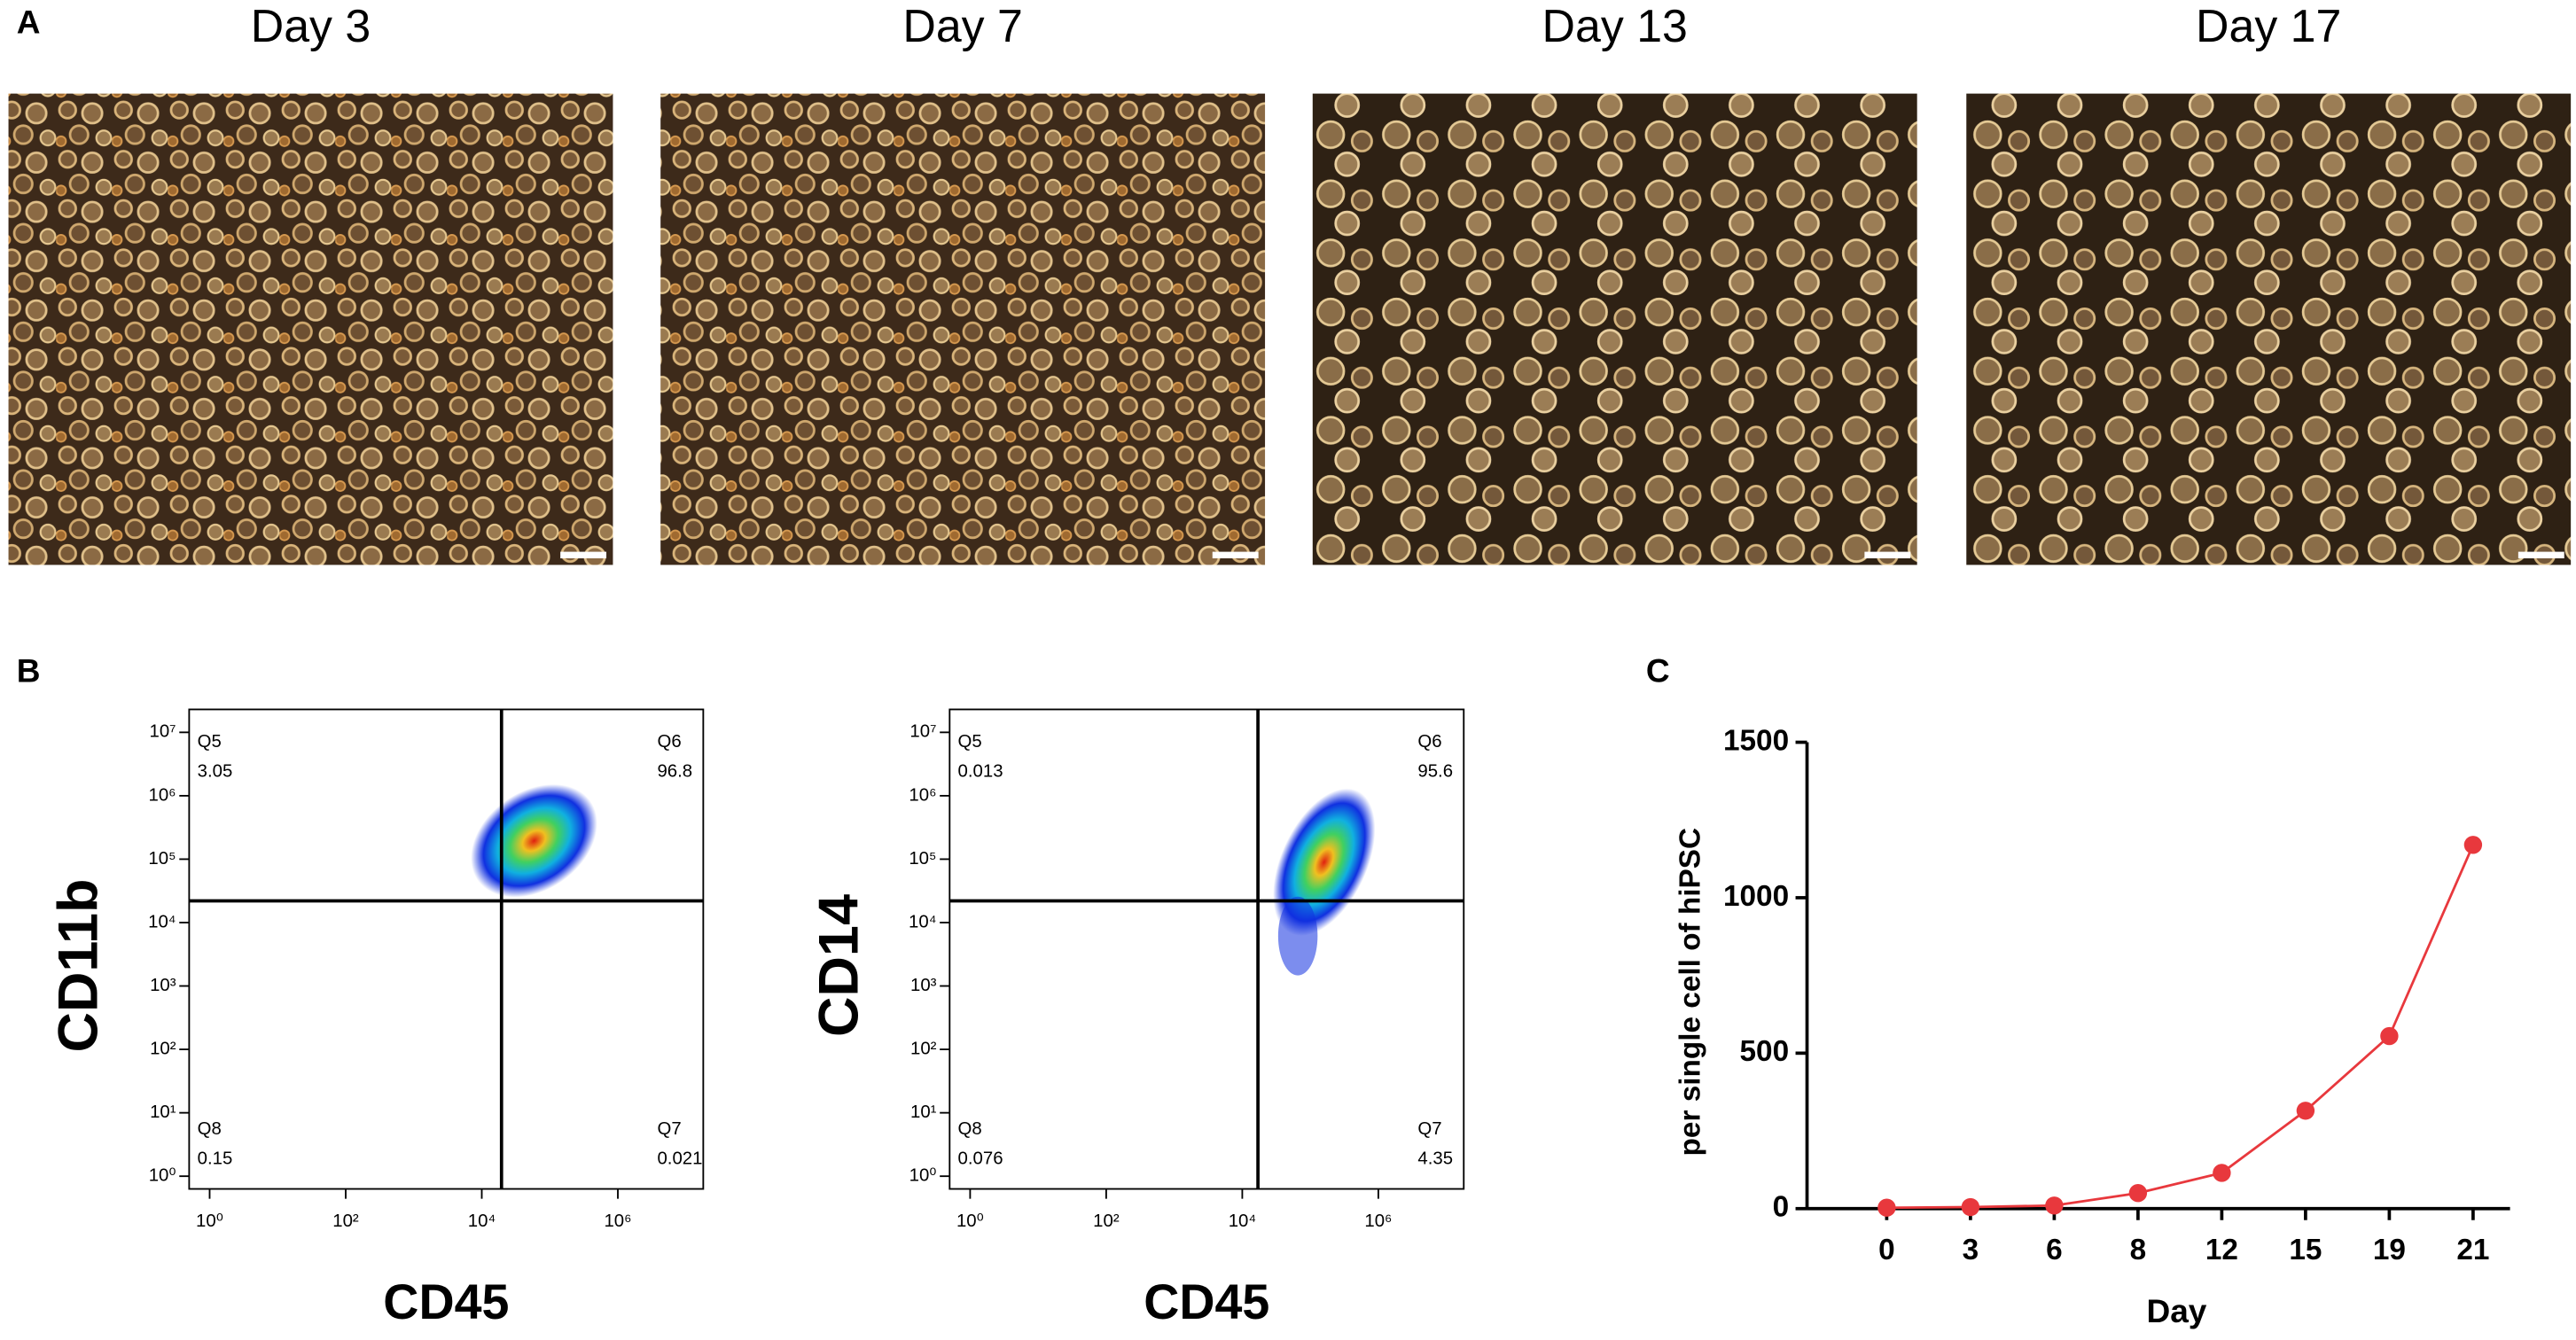  What do you see at coordinates (1756, 897) in the screenshot?
I see `y-tick-label: 1000` at bounding box center [1756, 897].